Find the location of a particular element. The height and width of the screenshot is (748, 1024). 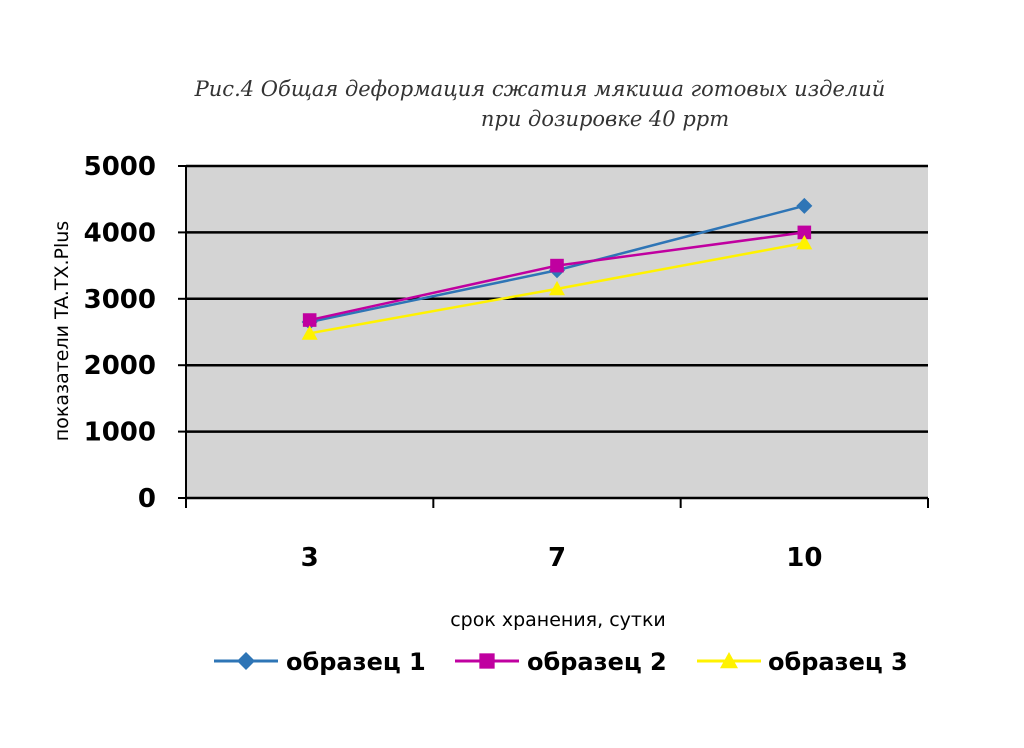

caption-line-2: при дозировке 40 ppm is located at coordinates (605, 119).